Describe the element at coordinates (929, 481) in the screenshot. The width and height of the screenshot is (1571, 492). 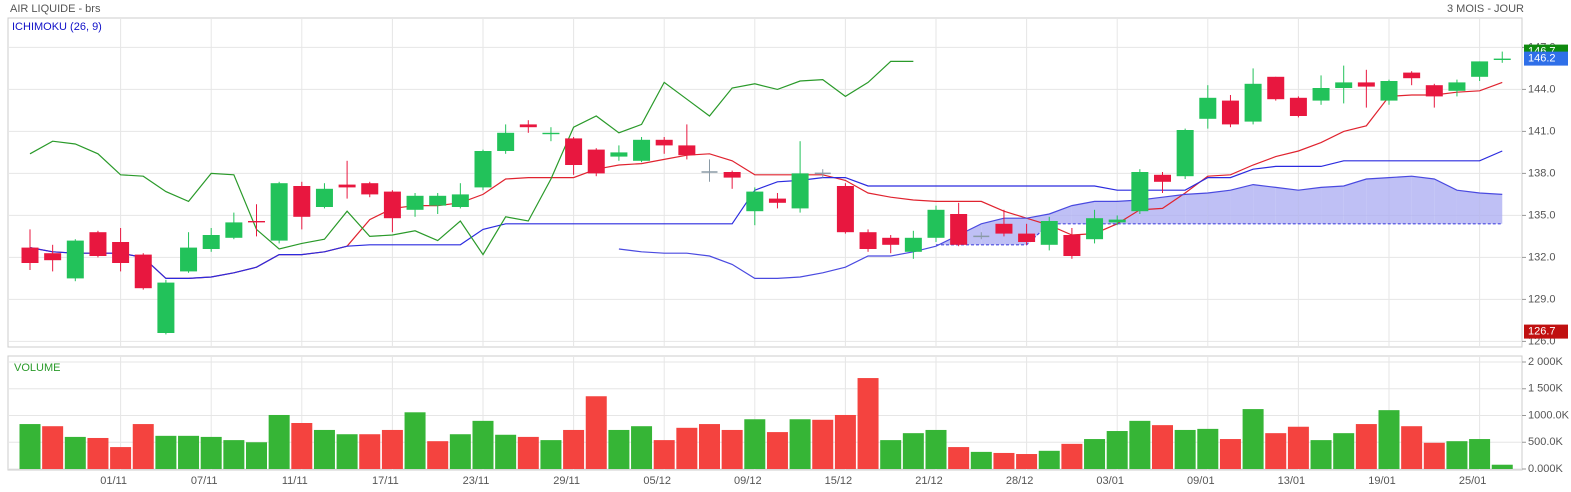
I see `x-tick-label: 21/12` at that location.